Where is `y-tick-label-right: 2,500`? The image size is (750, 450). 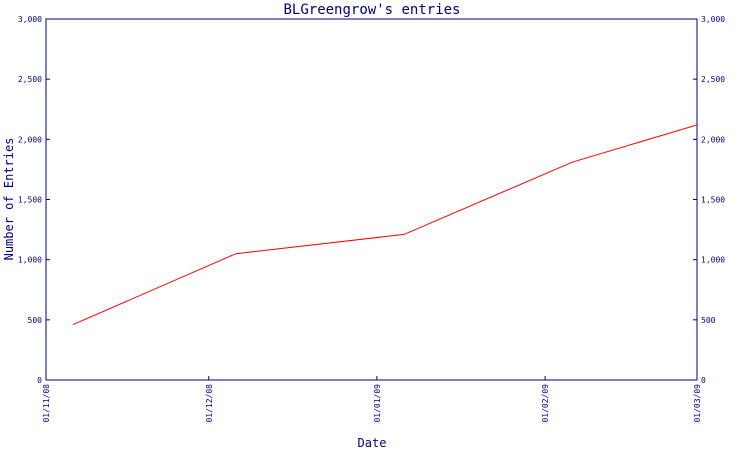
y-tick-label-right: 2,500 is located at coordinates (713, 79).